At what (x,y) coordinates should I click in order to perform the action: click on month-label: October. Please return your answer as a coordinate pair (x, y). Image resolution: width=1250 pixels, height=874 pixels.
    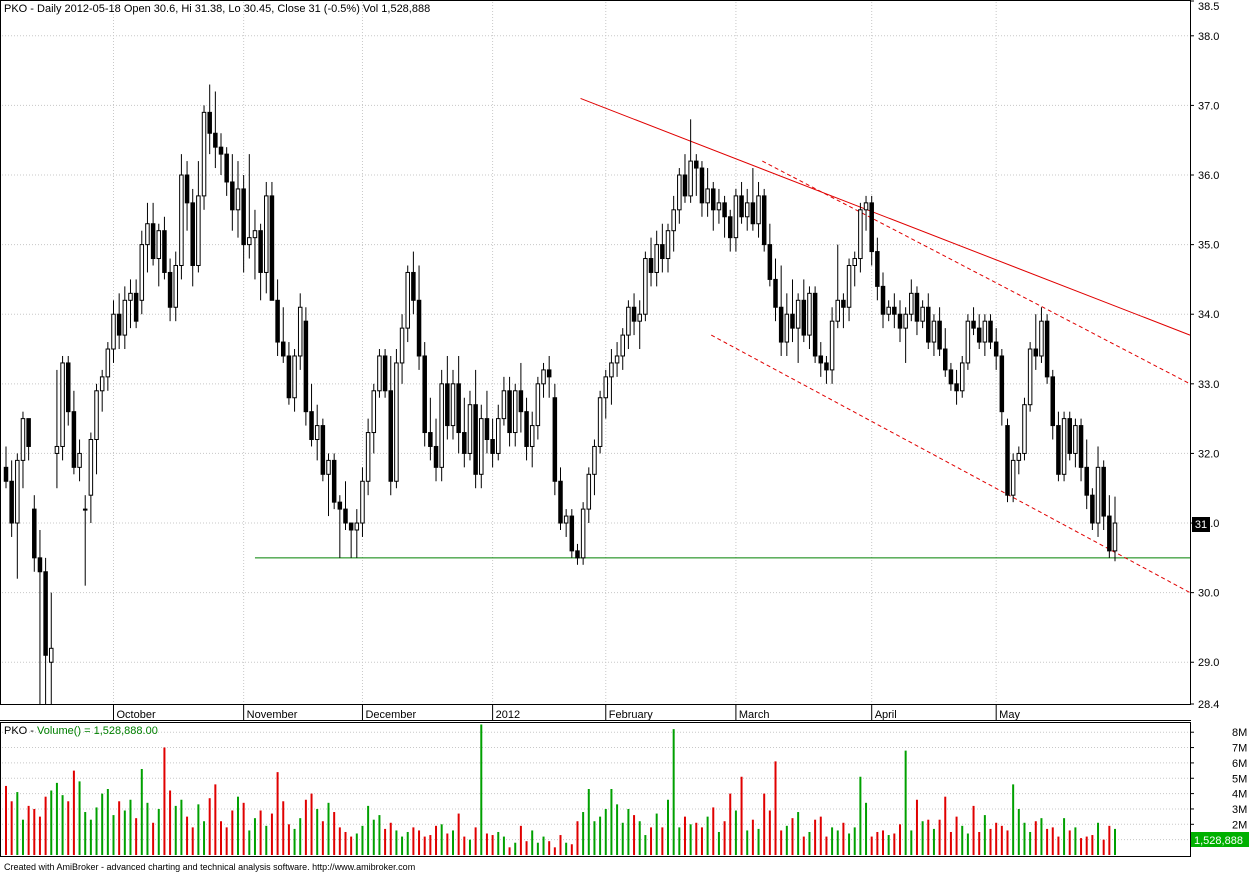
    Looking at the image, I should click on (136, 715).